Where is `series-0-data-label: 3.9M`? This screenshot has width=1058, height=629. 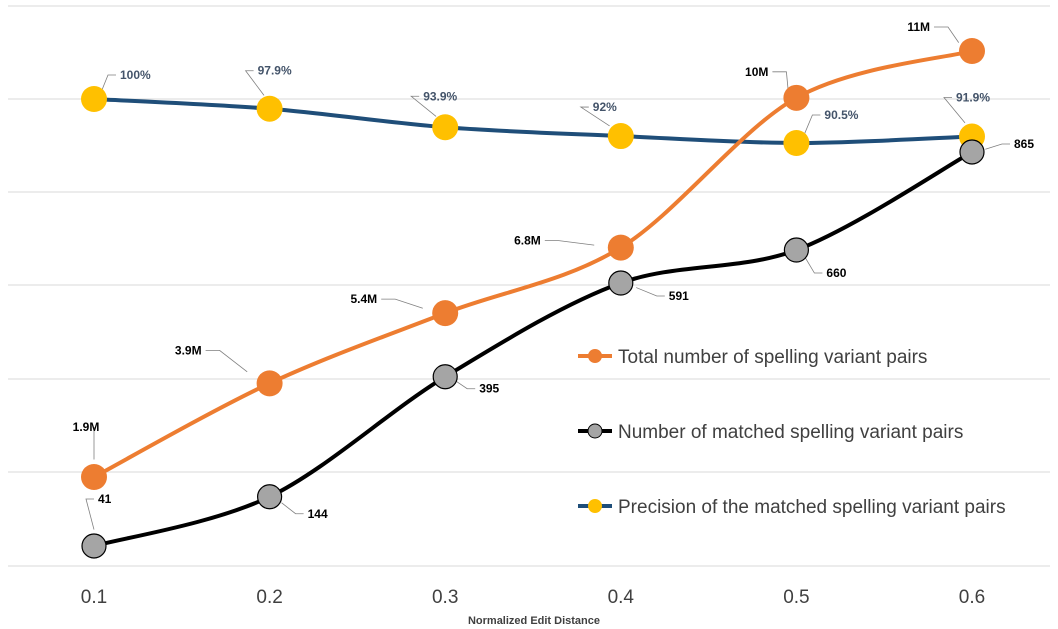 series-0-data-label: 3.9M is located at coordinates (188, 350).